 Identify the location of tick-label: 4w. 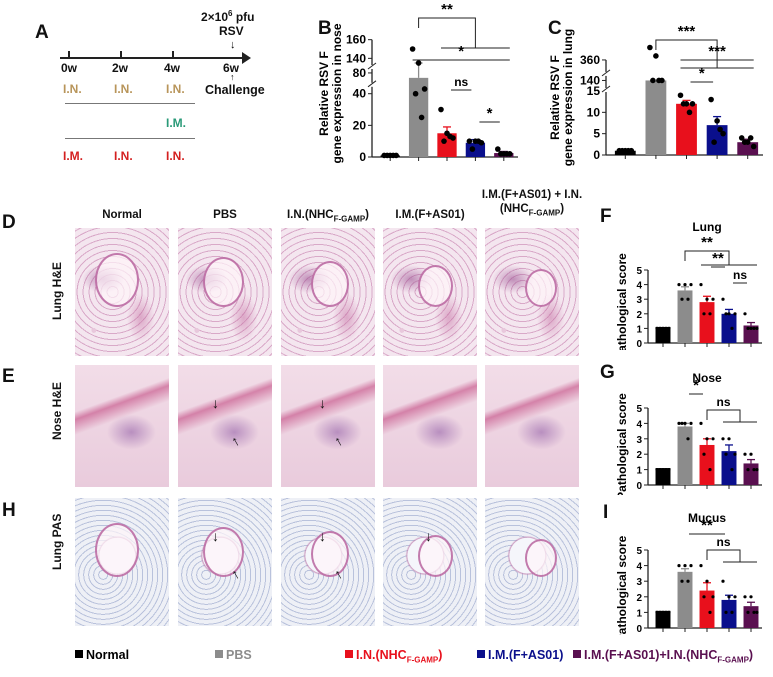
(172, 68).